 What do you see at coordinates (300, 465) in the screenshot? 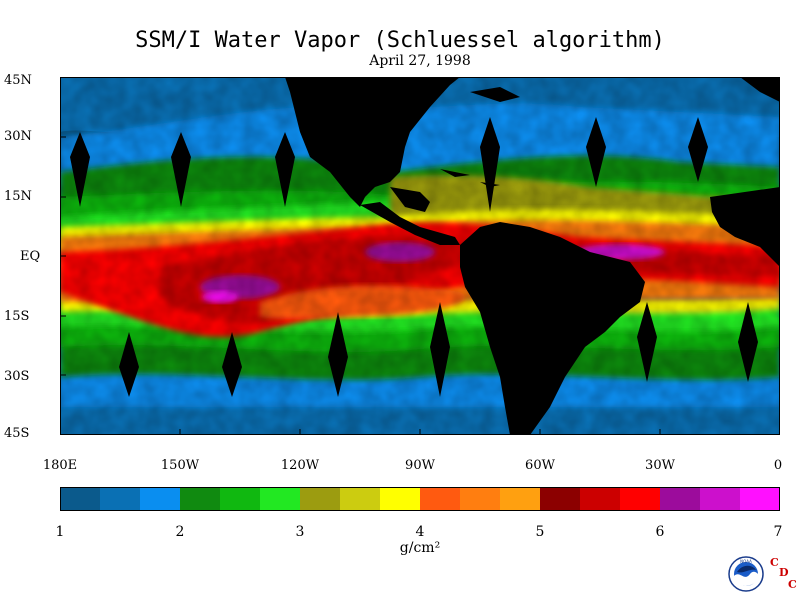
I see `lon-label-120w: 120W` at bounding box center [300, 465].